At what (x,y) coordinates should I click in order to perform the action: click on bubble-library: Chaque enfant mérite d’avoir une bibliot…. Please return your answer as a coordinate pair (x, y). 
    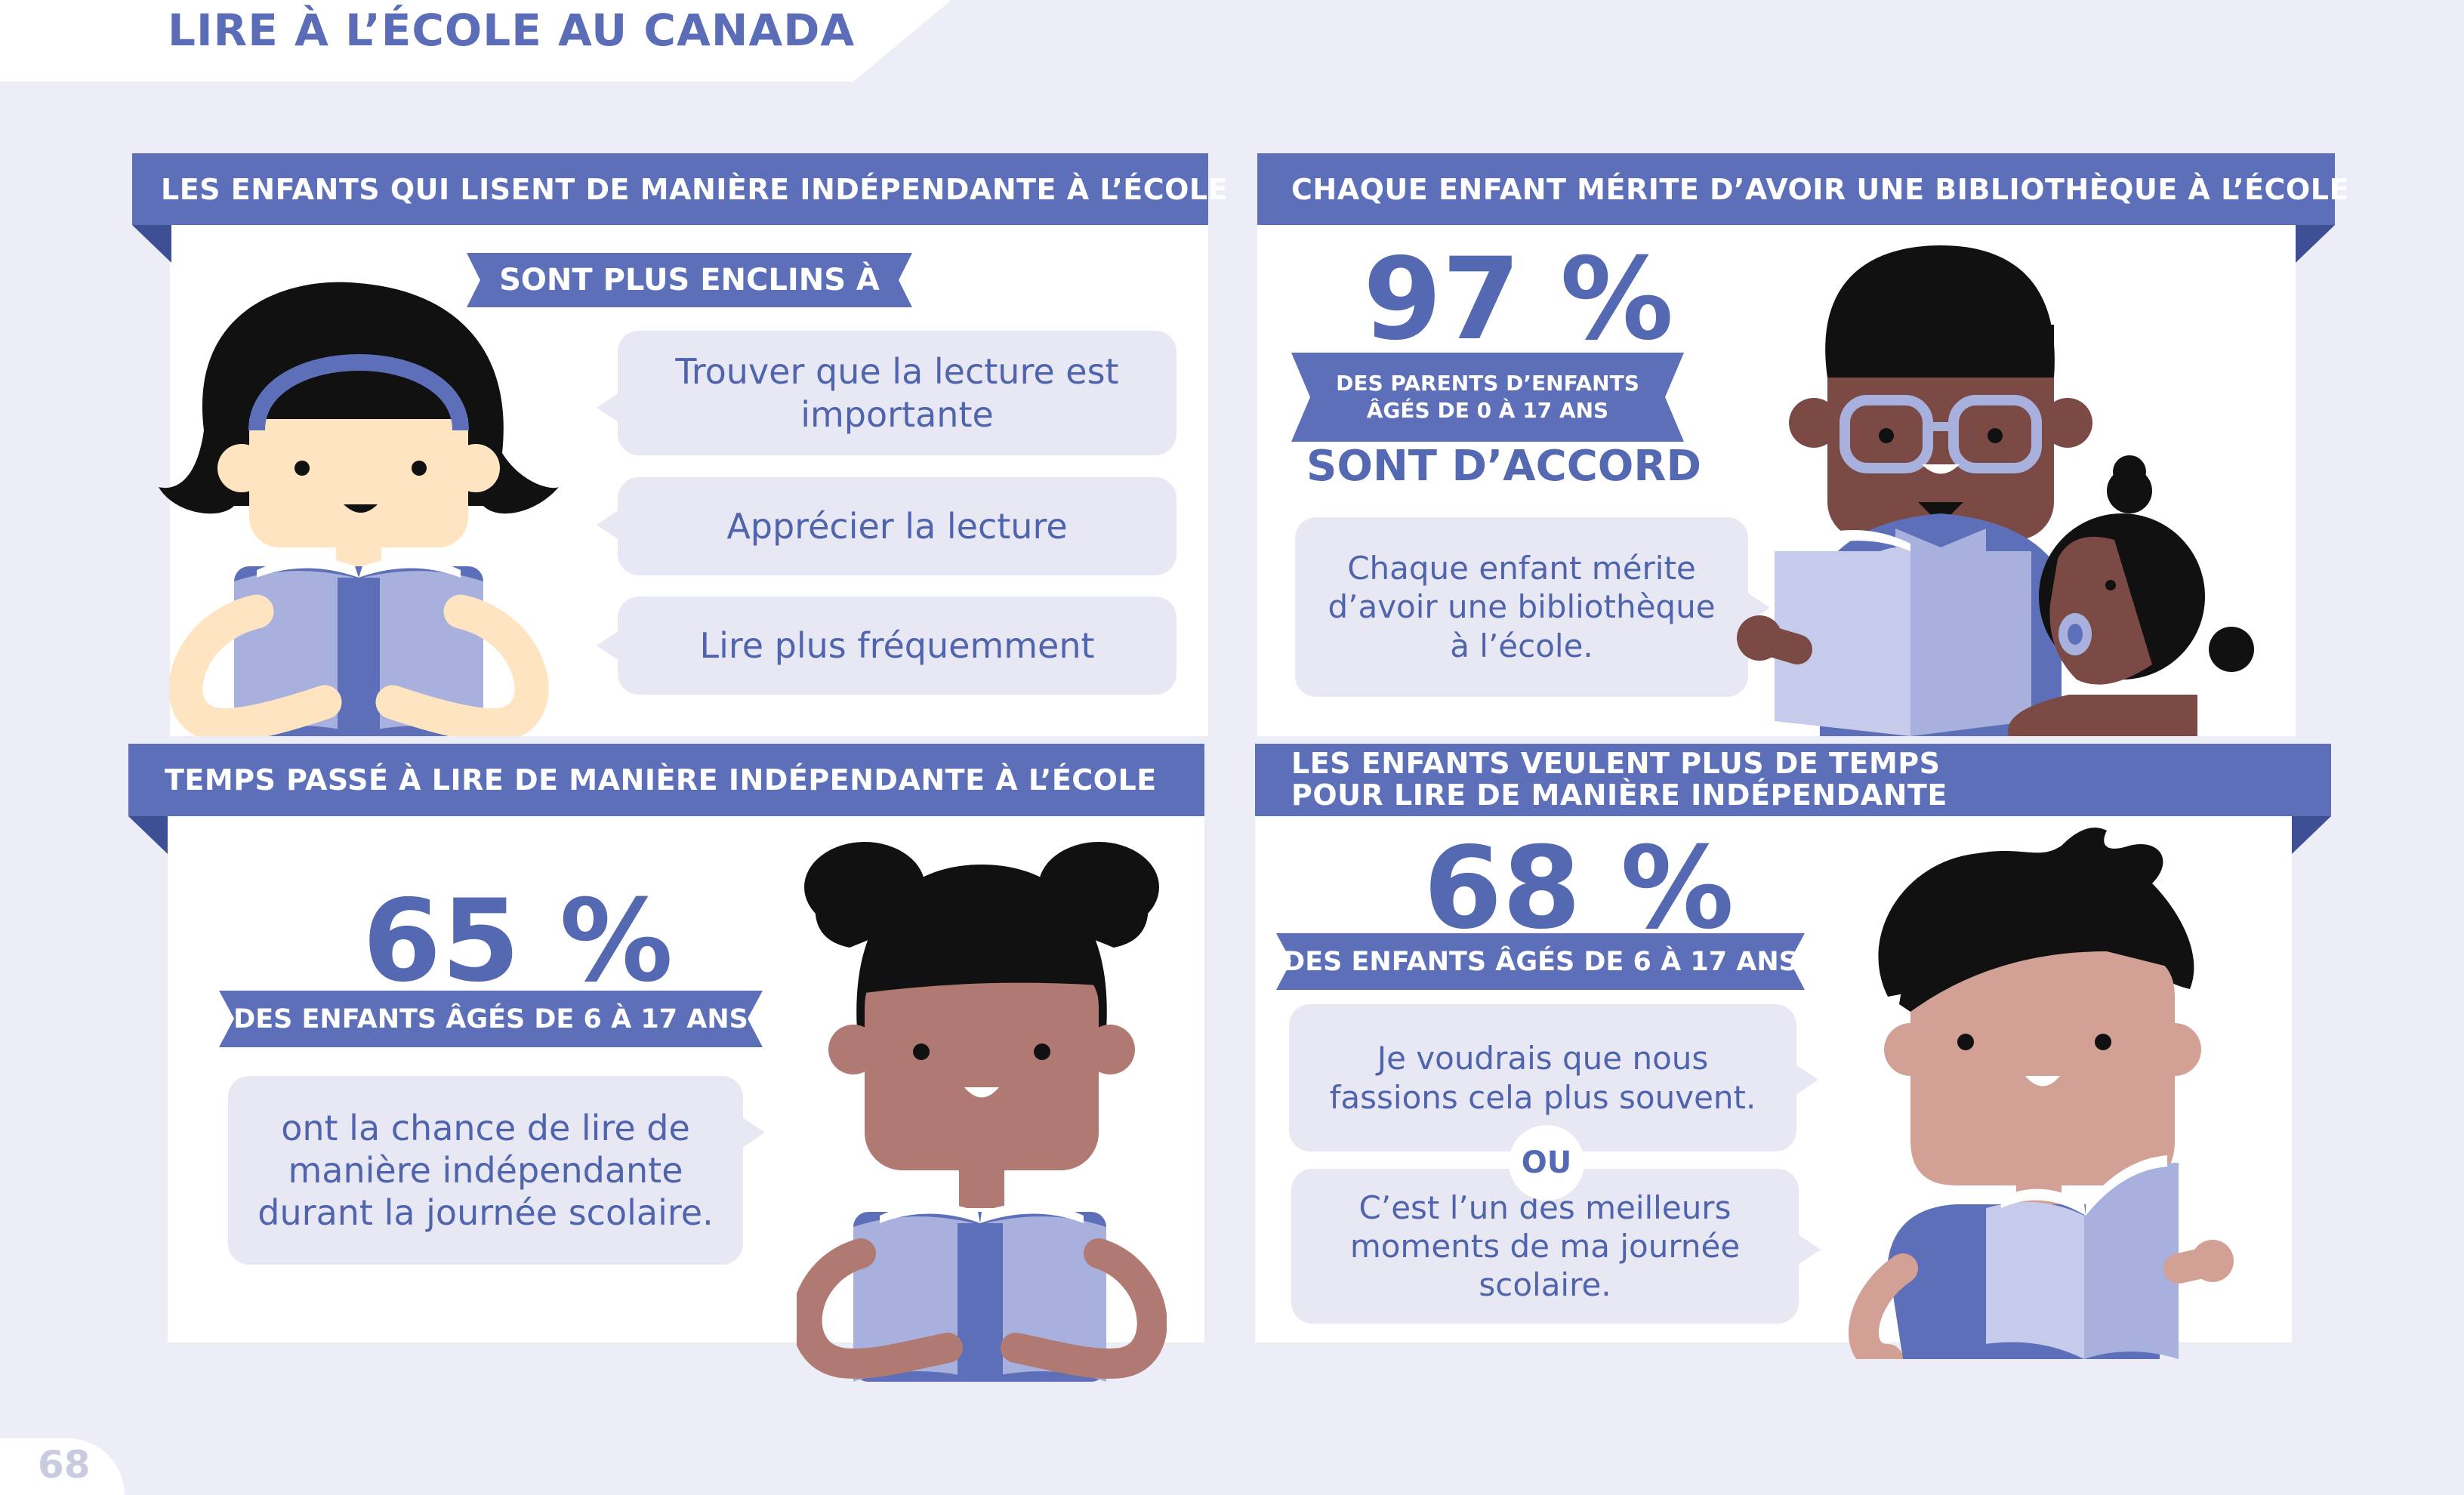
    Looking at the image, I should click on (1521, 607).